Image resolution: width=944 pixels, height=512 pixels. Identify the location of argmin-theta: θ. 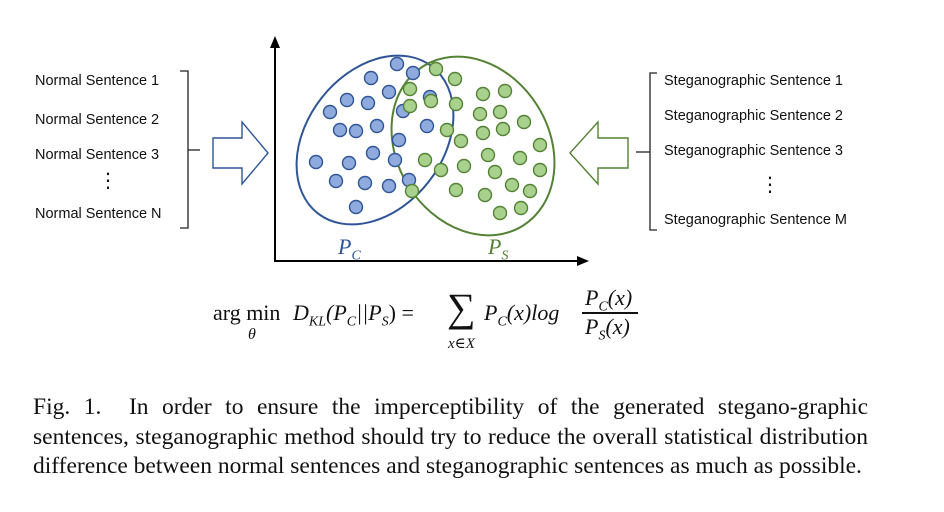
(252, 334).